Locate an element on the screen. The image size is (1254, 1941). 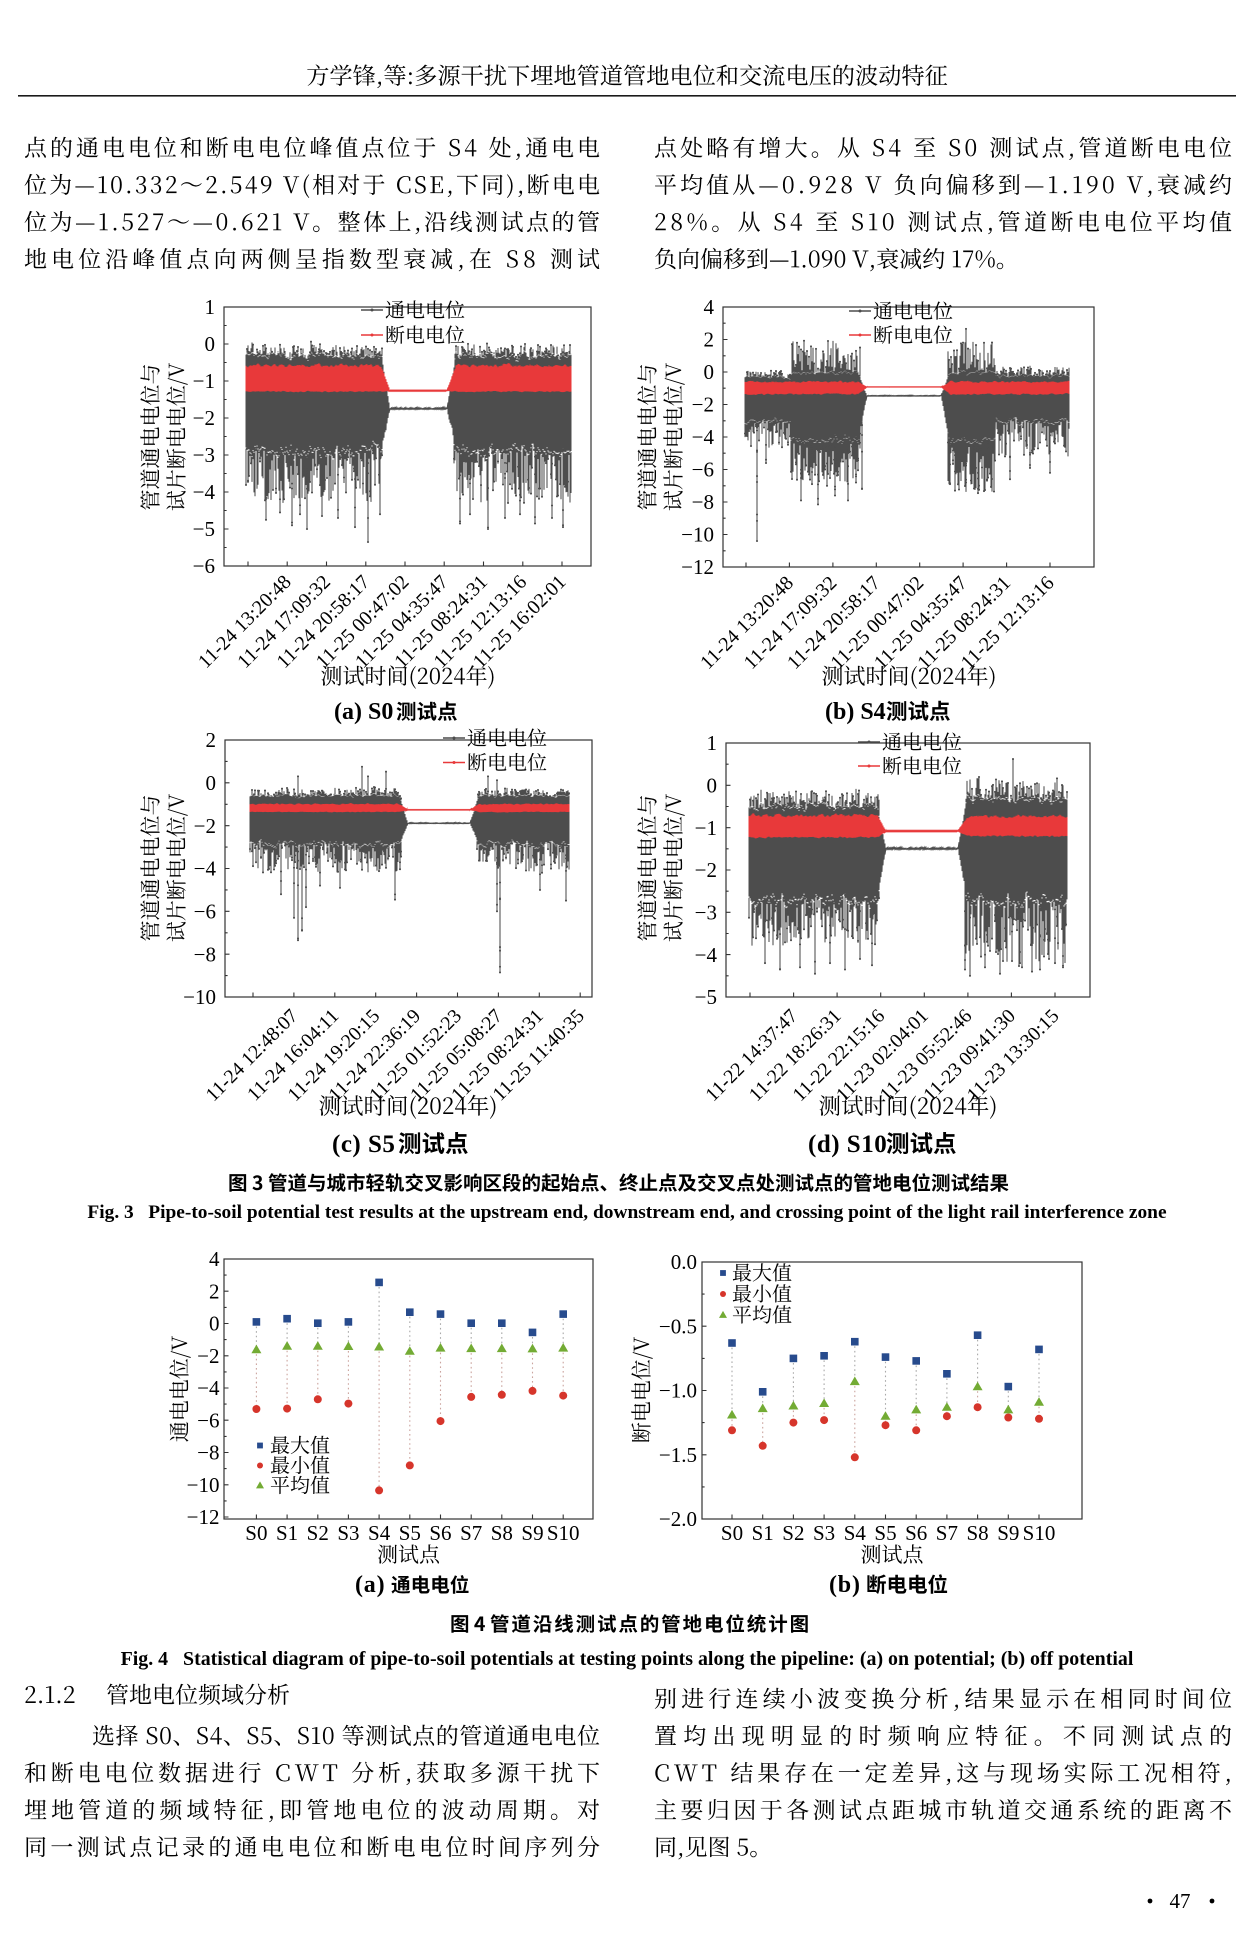
svg-text: −0.5 is located at coordinates (678, 1326).